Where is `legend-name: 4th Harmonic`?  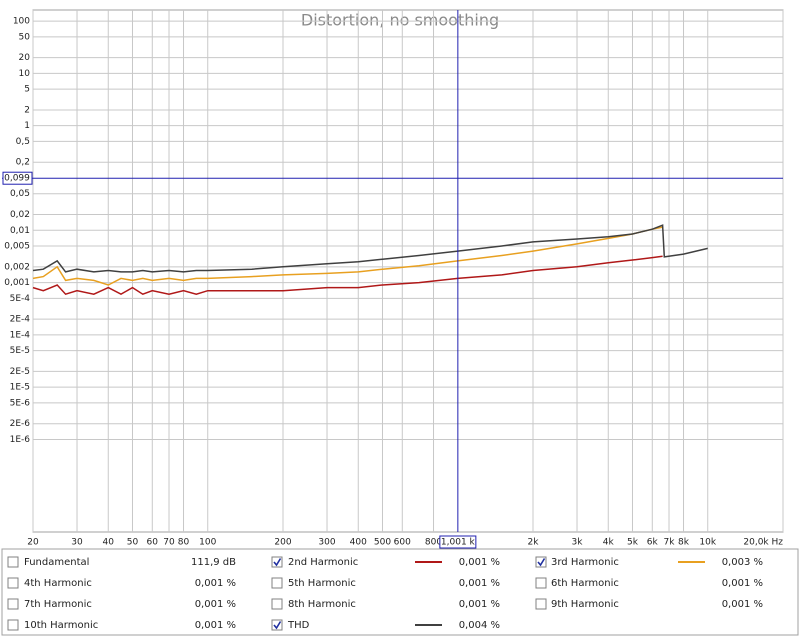
legend-name: 4th Harmonic is located at coordinates (58, 583).